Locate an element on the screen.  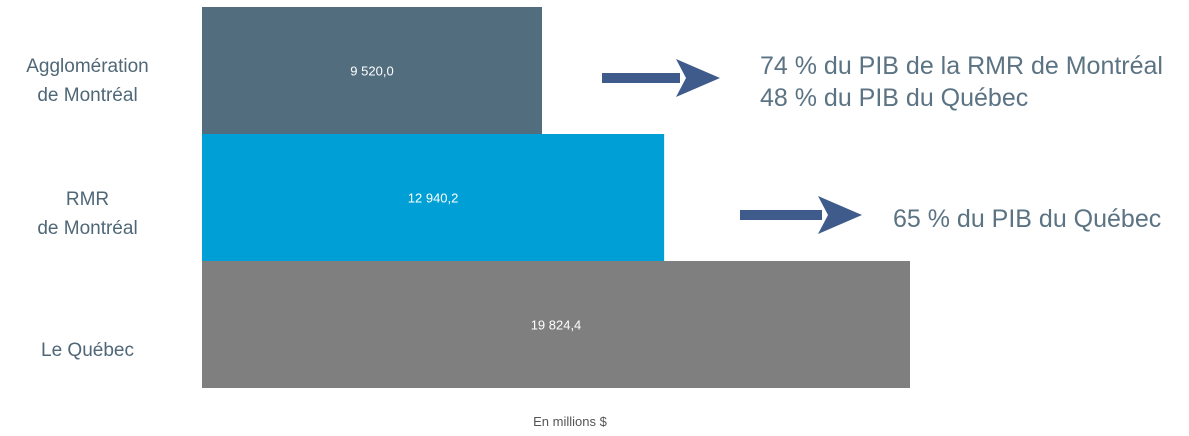
callout-rmr: 65 % du PIB du Québec is located at coordinates (1027, 219).